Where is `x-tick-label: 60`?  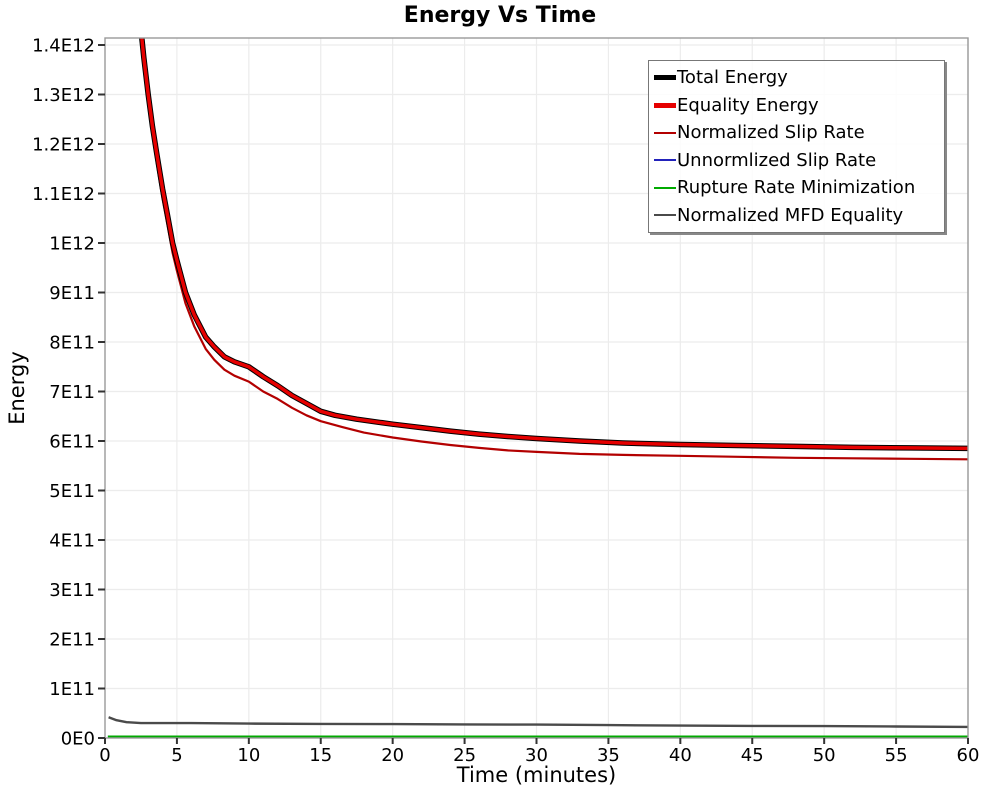 x-tick-label: 60 is located at coordinates (968, 755).